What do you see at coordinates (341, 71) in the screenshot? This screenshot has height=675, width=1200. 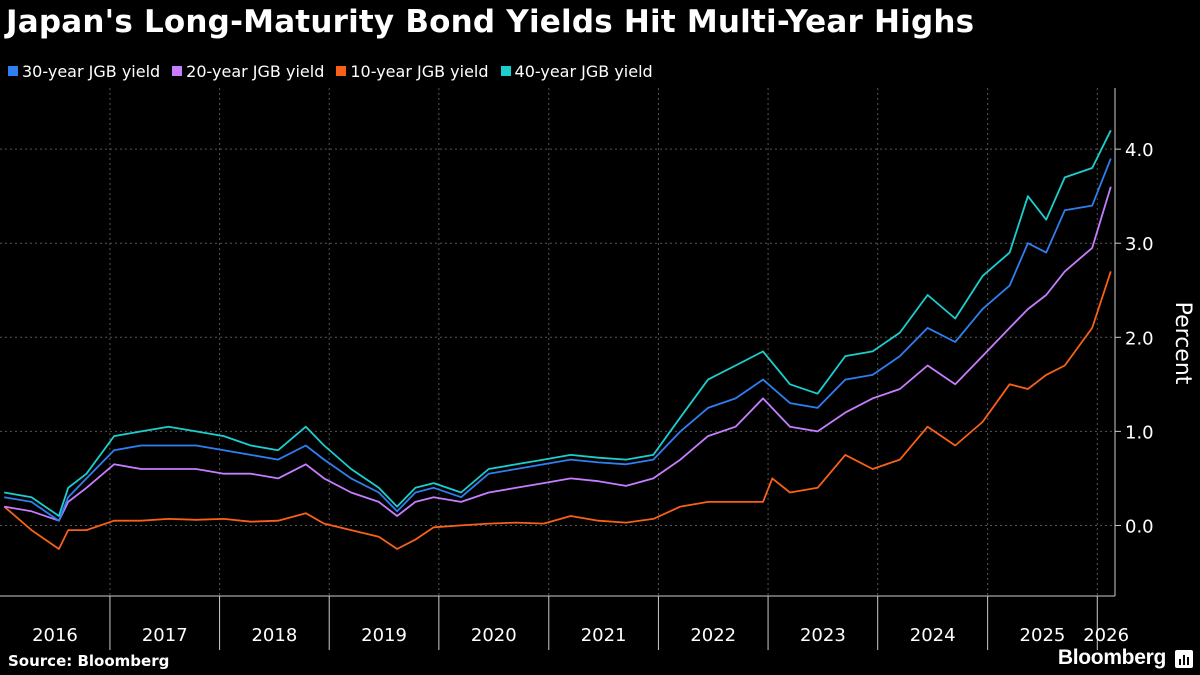 I see `legend-swatch-10y` at bounding box center [341, 71].